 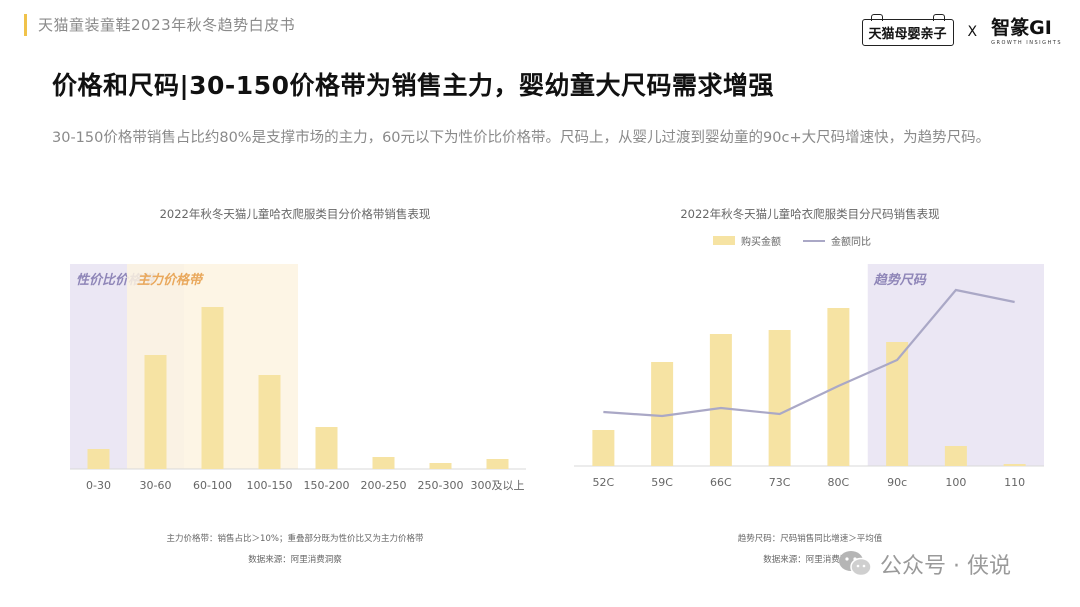 What do you see at coordinates (212, 485) in the screenshot?
I see `x-tick-label: 60-100` at bounding box center [212, 485].